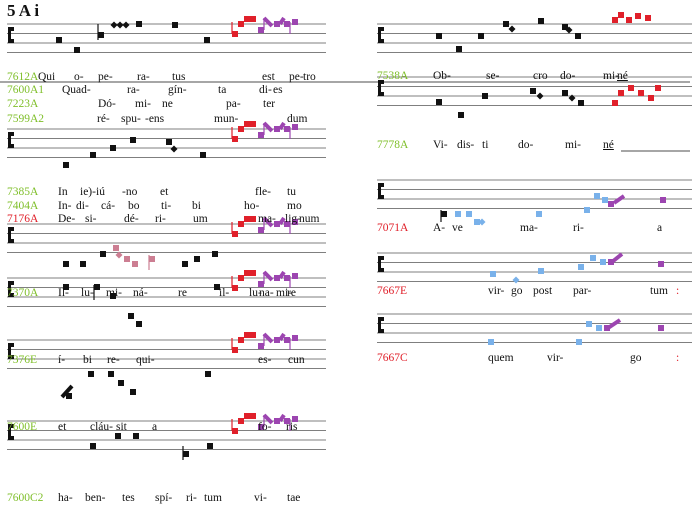  What do you see at coordinates (95, 498) in the screenshot?
I see `syllable: ben-` at bounding box center [95, 498].